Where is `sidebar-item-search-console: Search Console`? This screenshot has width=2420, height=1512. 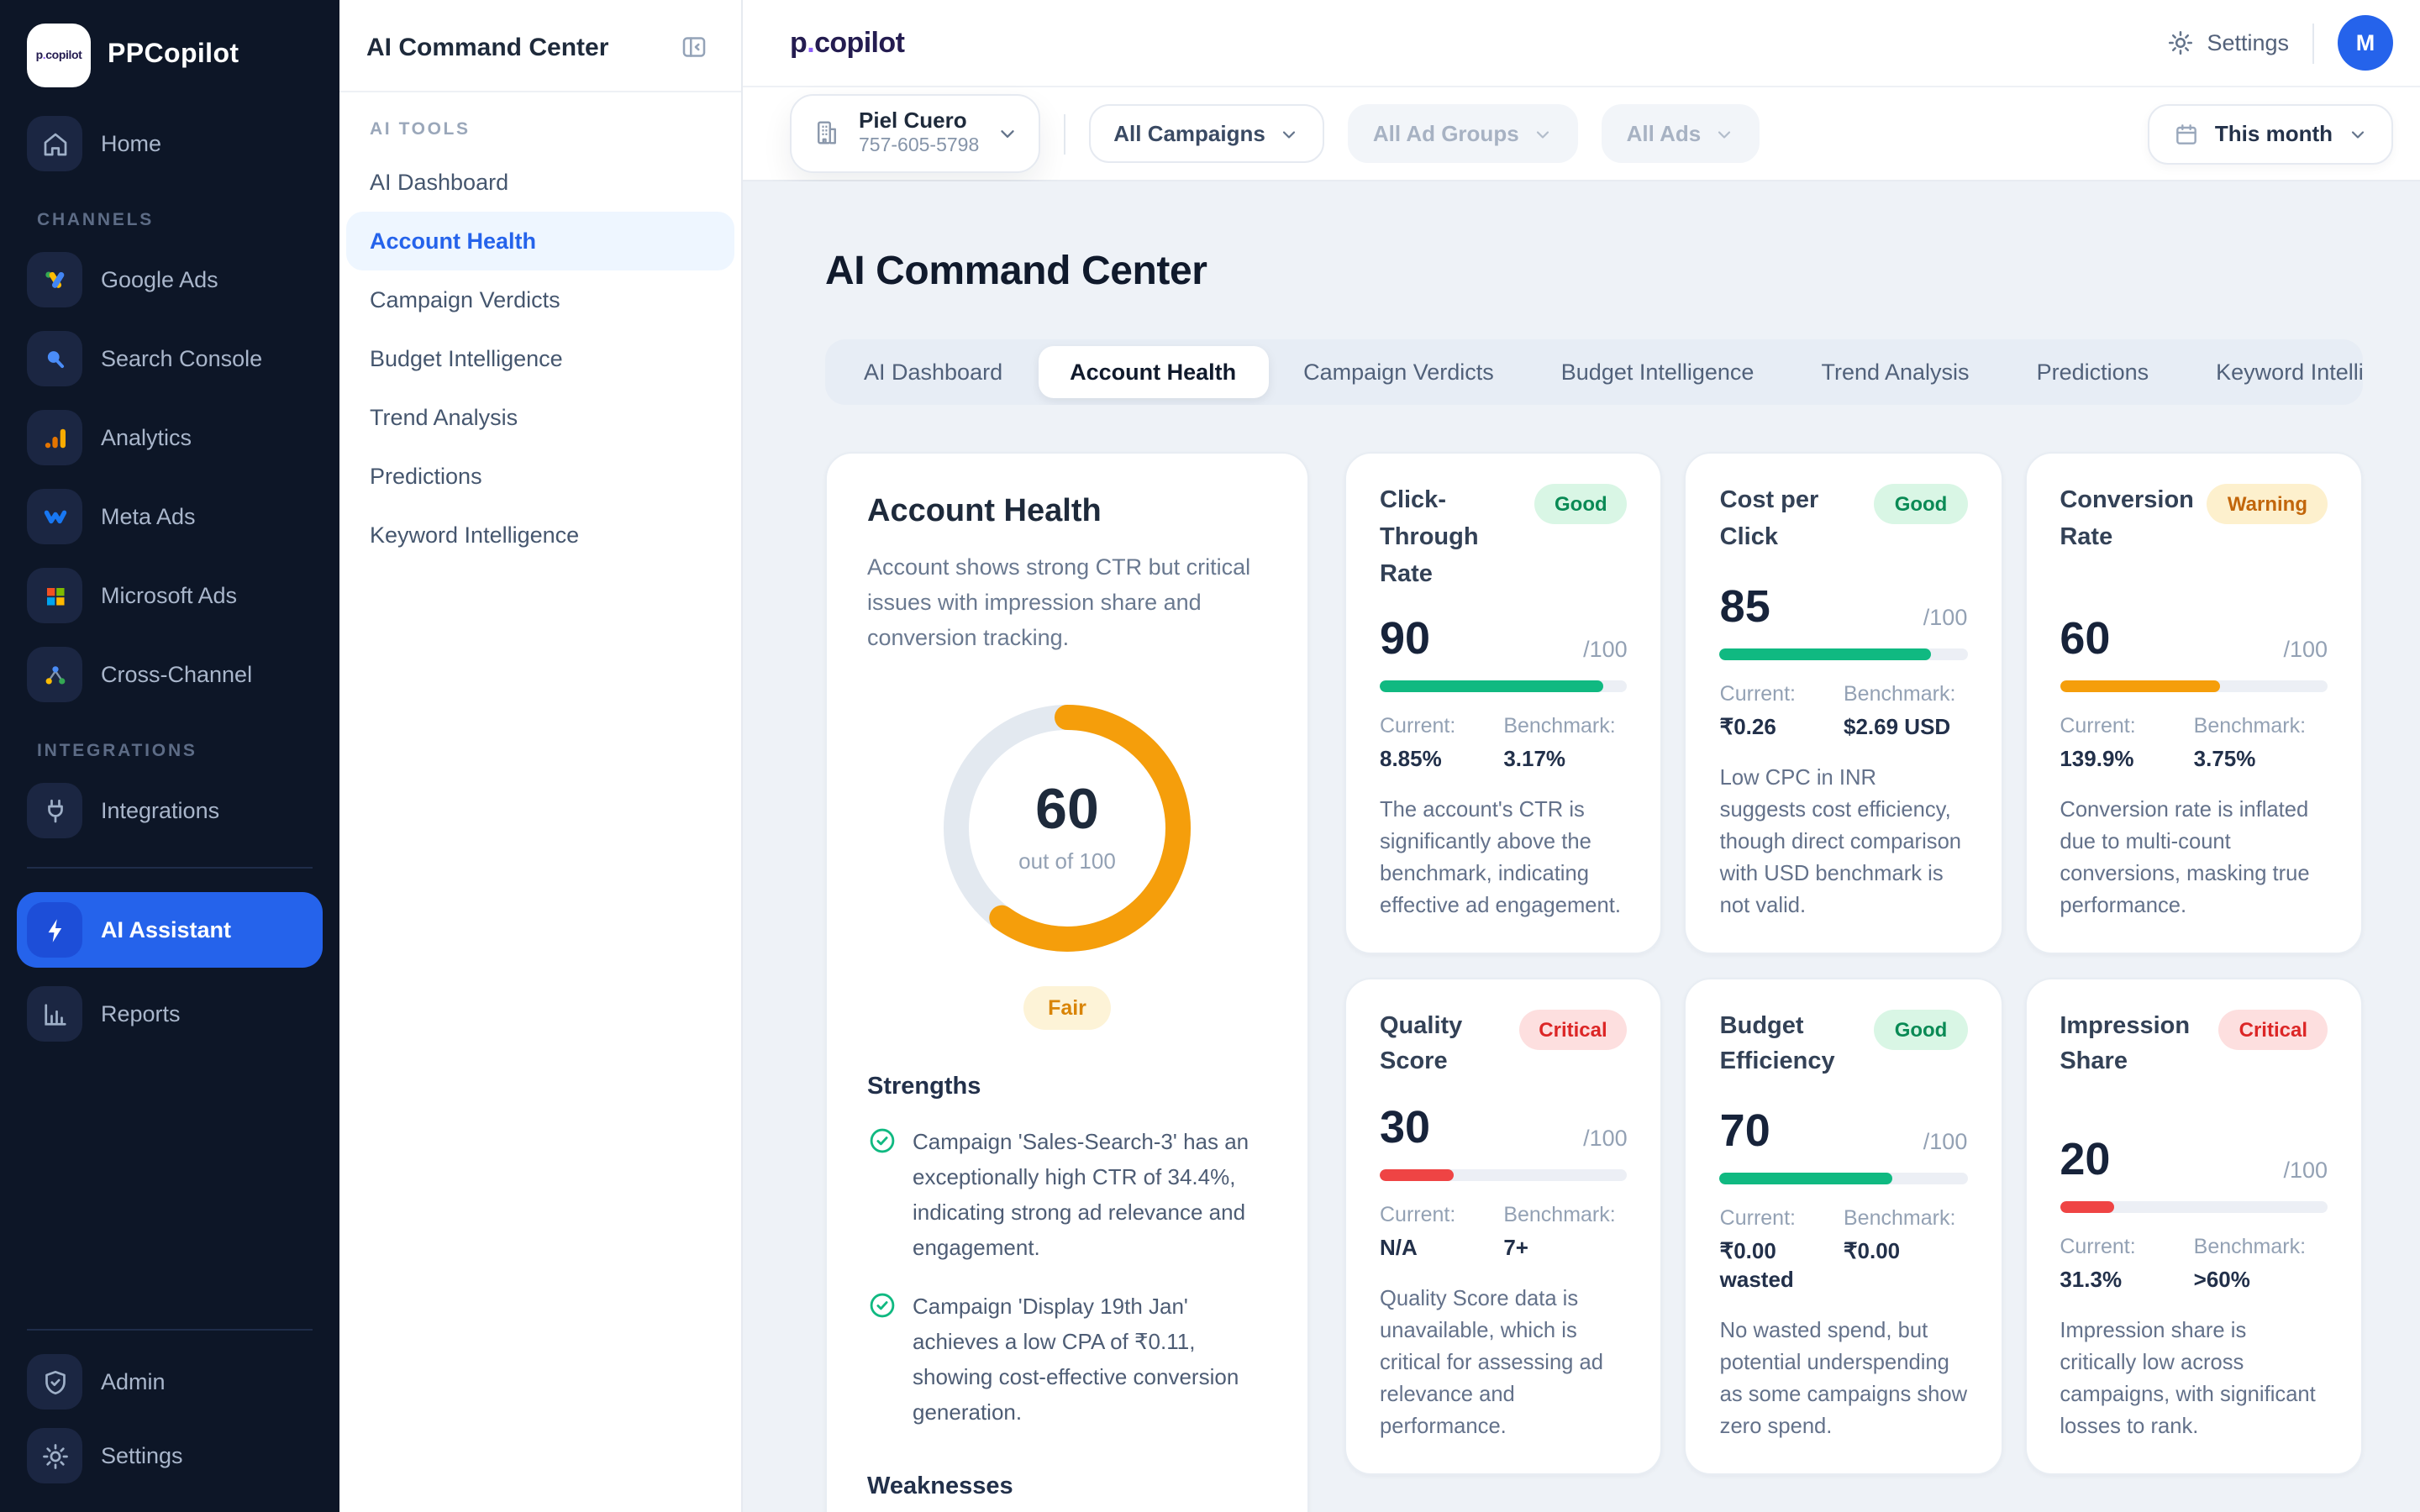 sidebar-item-search-console: Search Console is located at coordinates (170, 358).